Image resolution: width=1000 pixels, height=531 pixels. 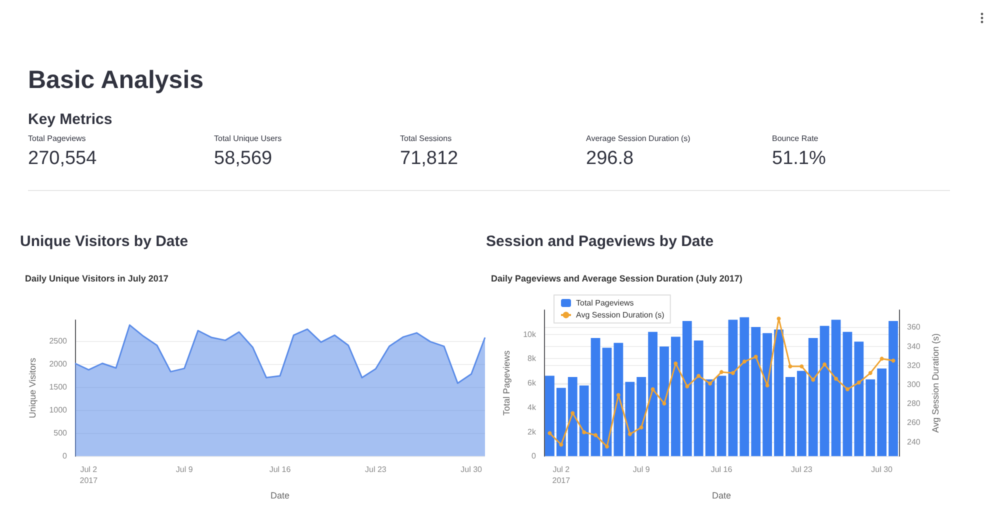 I want to click on text: Total Sessions, so click(x=426, y=139).